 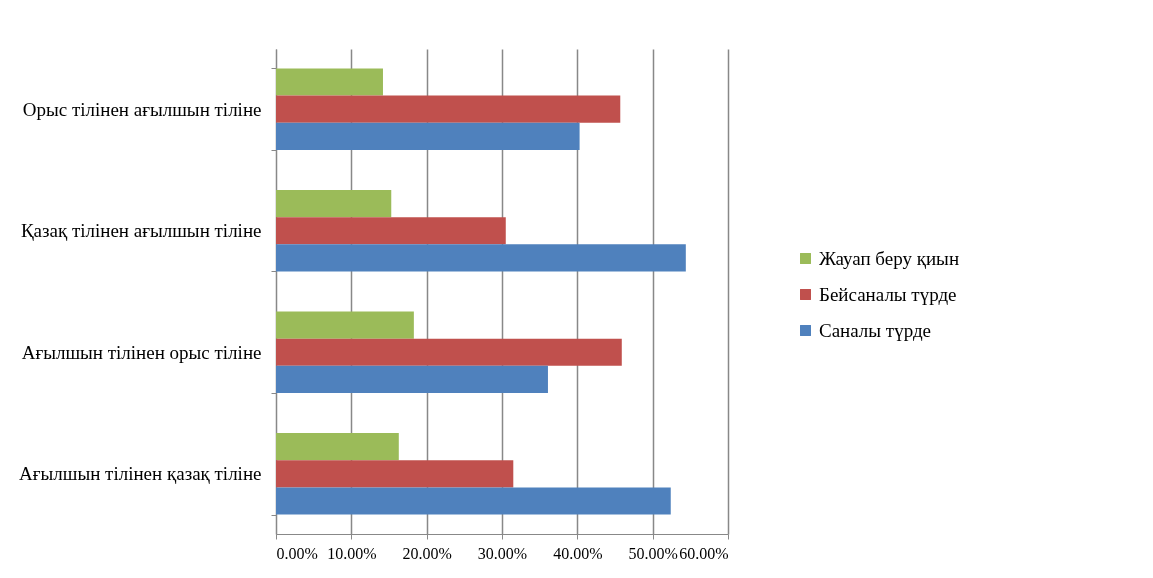 I want to click on x-tick-label: 20.00%, so click(x=427, y=553).